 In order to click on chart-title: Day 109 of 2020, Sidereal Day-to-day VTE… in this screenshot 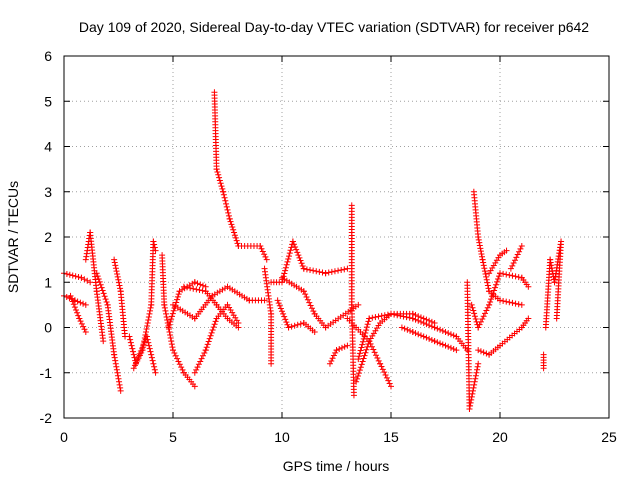, I will do `click(334, 27)`.